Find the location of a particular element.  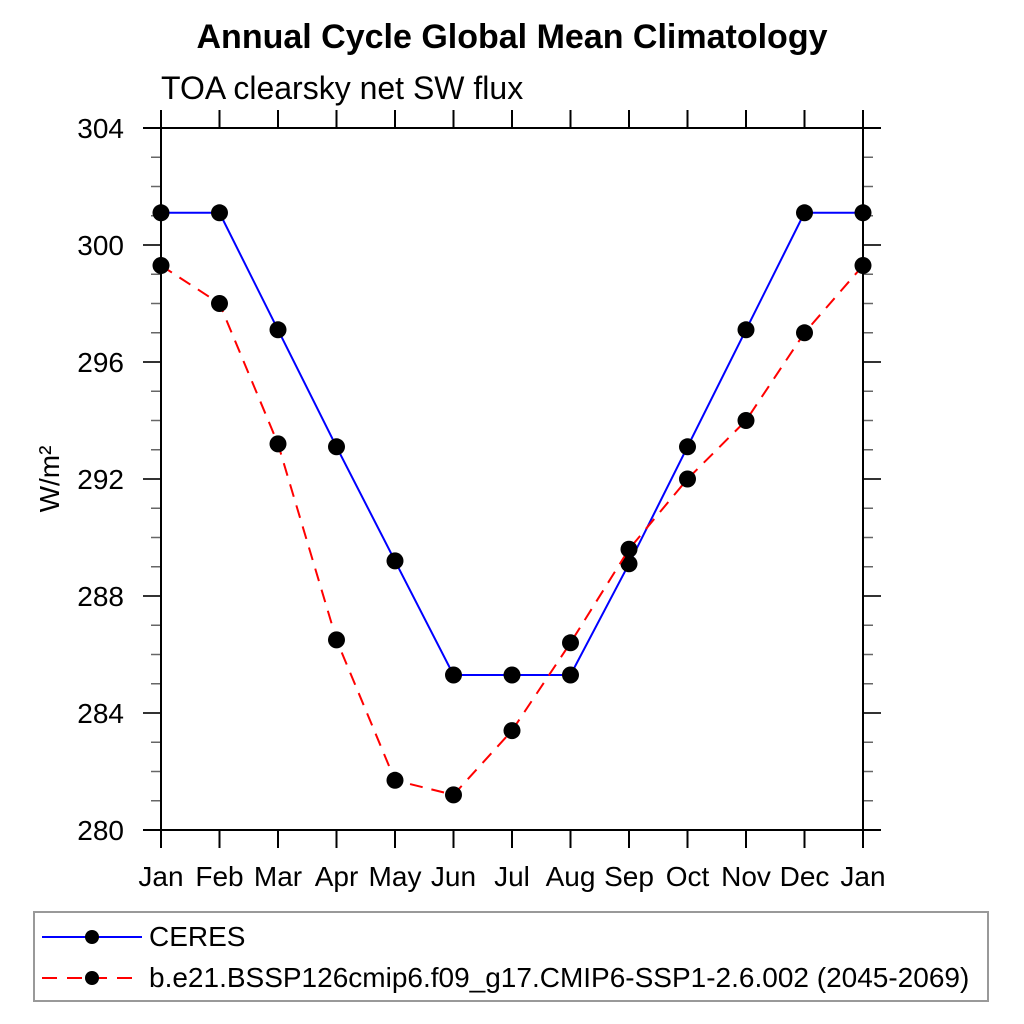

y-tick-label: 284 is located at coordinates (100, 713).